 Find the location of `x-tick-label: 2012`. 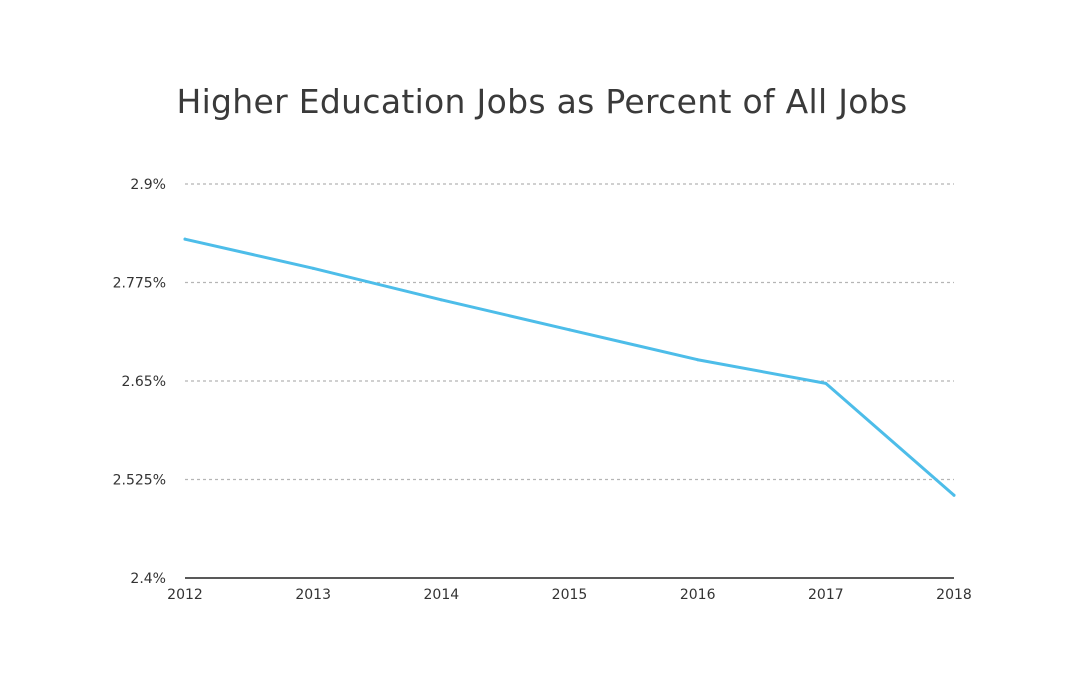

x-tick-label: 2012 is located at coordinates (185, 595).